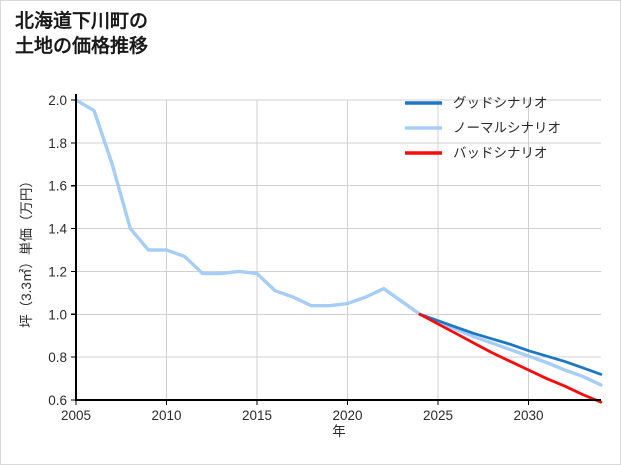 This screenshot has height=465, width=621. I want to click on x-axis-title: 年, so click(339, 431).